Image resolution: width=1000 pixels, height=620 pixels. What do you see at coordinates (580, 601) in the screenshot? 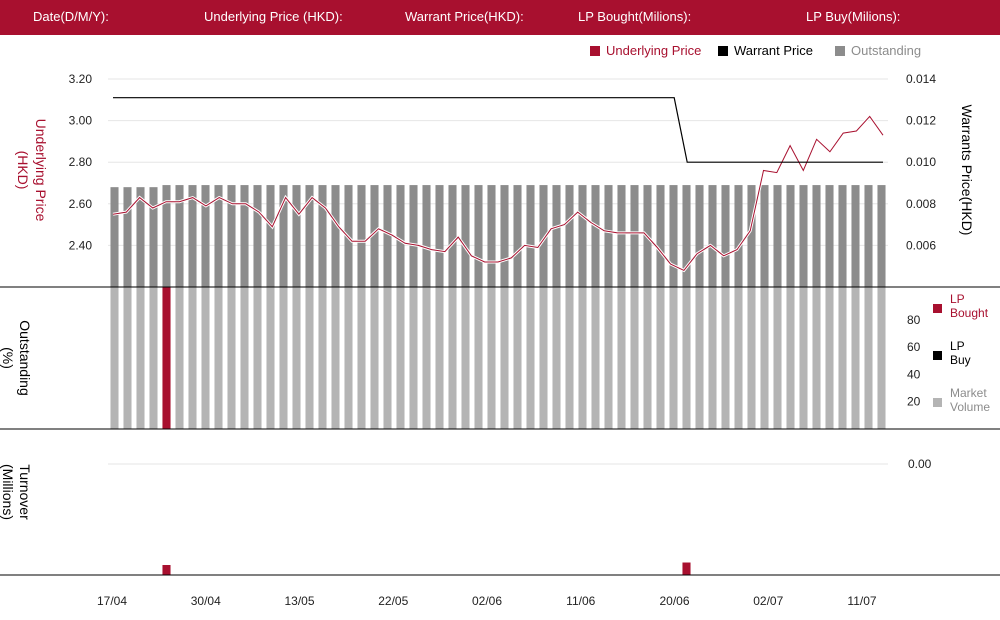
I see `x-tick-label: 11/06` at bounding box center [580, 601].